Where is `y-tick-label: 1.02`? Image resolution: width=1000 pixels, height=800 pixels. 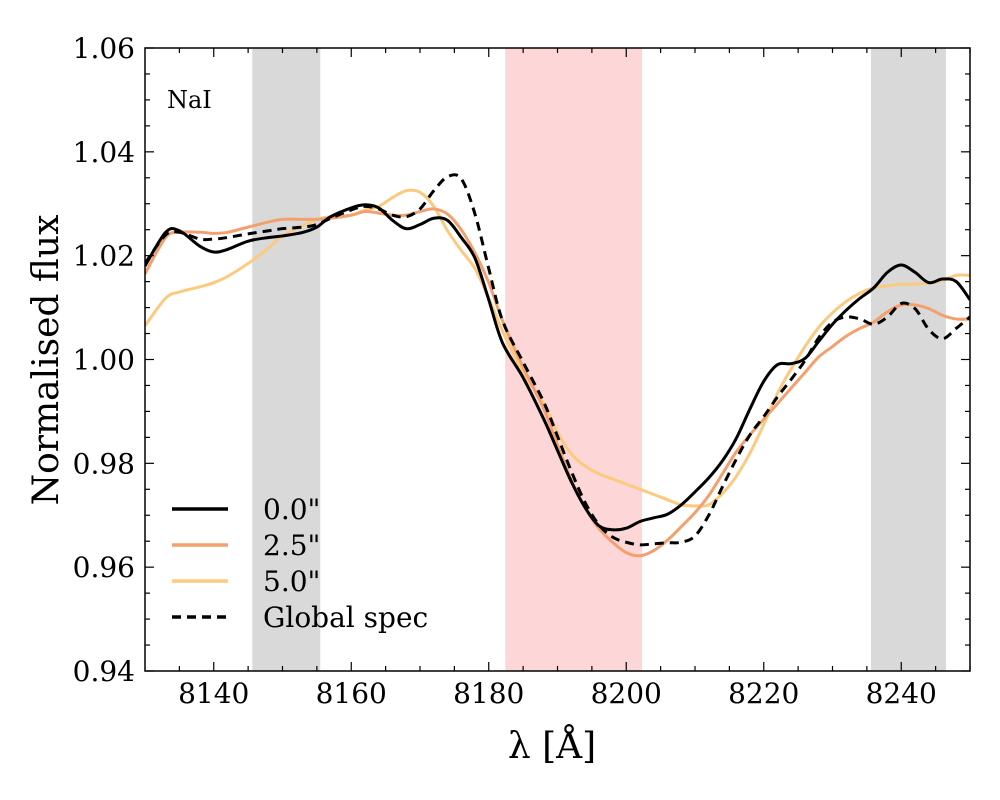
y-tick-label: 1.02 is located at coordinates (104, 256).